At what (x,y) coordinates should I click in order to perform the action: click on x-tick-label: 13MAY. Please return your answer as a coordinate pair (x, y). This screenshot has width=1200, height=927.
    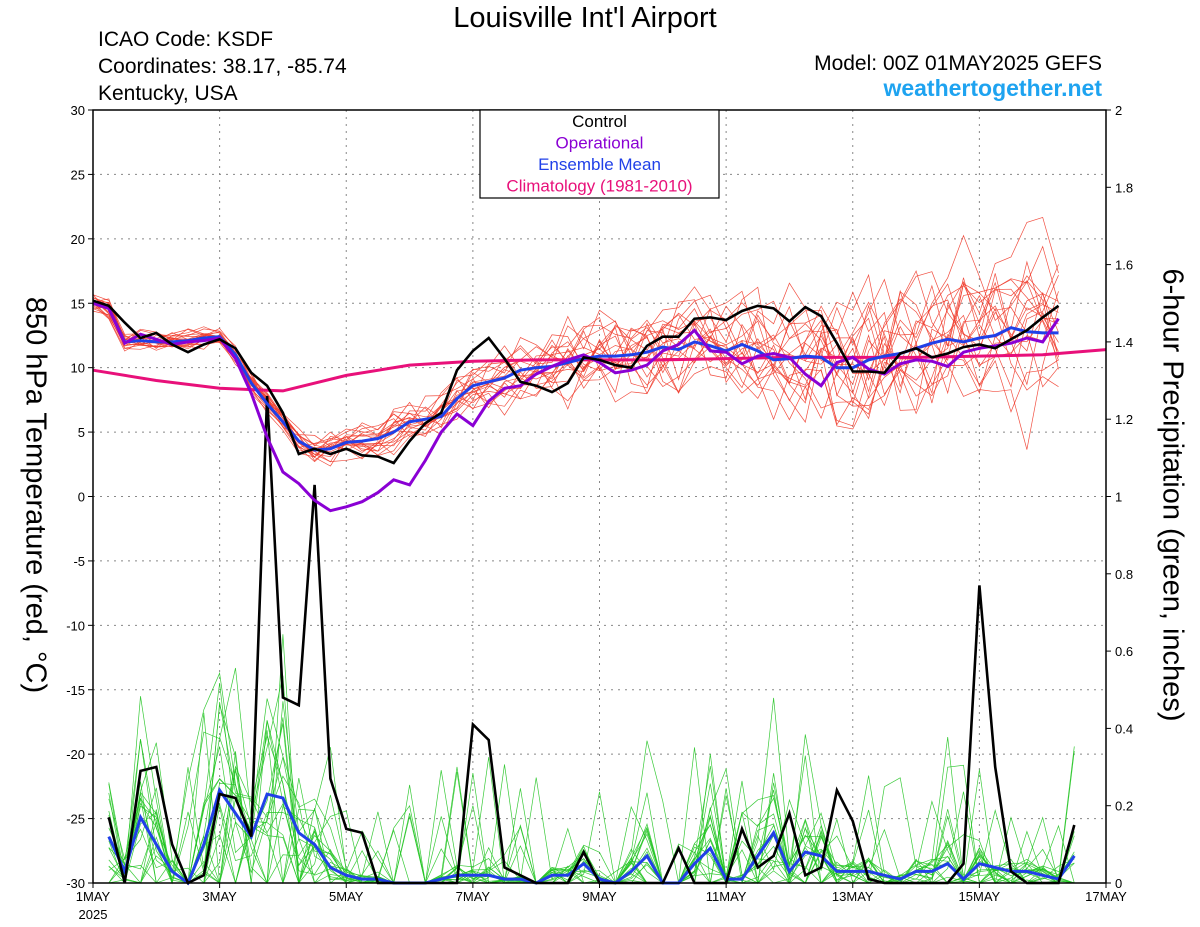
    Looking at the image, I should click on (853, 896).